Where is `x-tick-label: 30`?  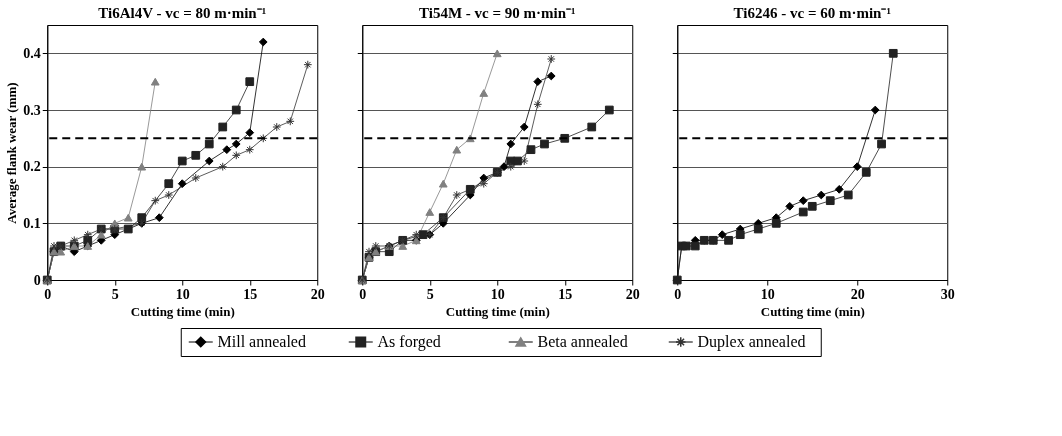
x-tick-label: 30 is located at coordinates (947, 294).